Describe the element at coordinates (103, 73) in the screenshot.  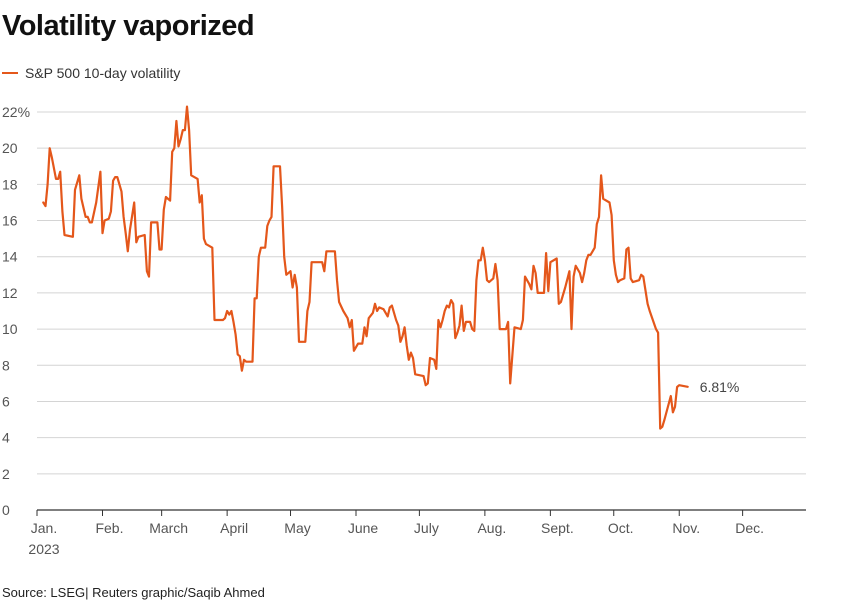
I see `legend-label: S&P 500 10-day volatility` at that location.